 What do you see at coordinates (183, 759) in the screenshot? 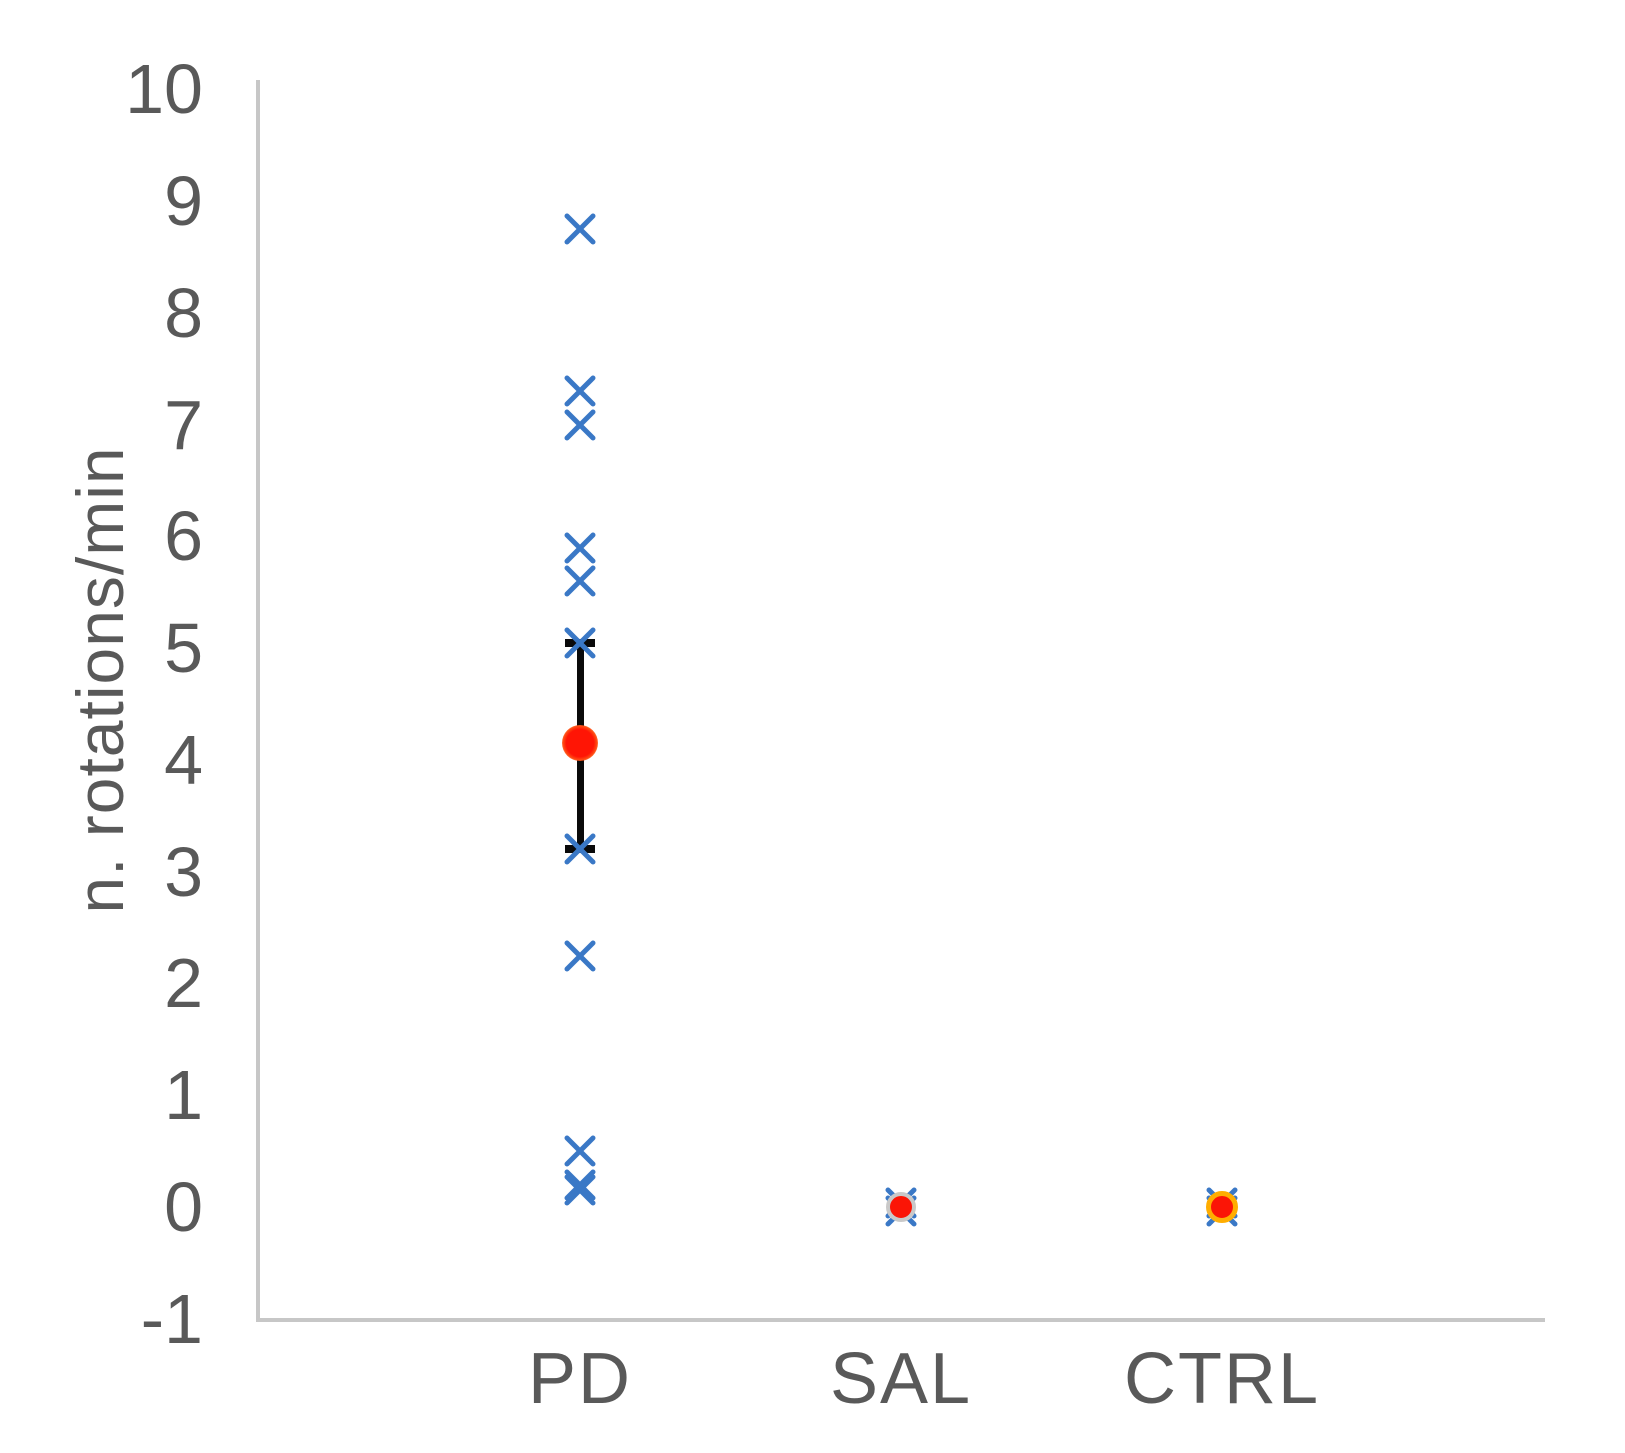
I see `y-tick-label: 4` at bounding box center [183, 759].